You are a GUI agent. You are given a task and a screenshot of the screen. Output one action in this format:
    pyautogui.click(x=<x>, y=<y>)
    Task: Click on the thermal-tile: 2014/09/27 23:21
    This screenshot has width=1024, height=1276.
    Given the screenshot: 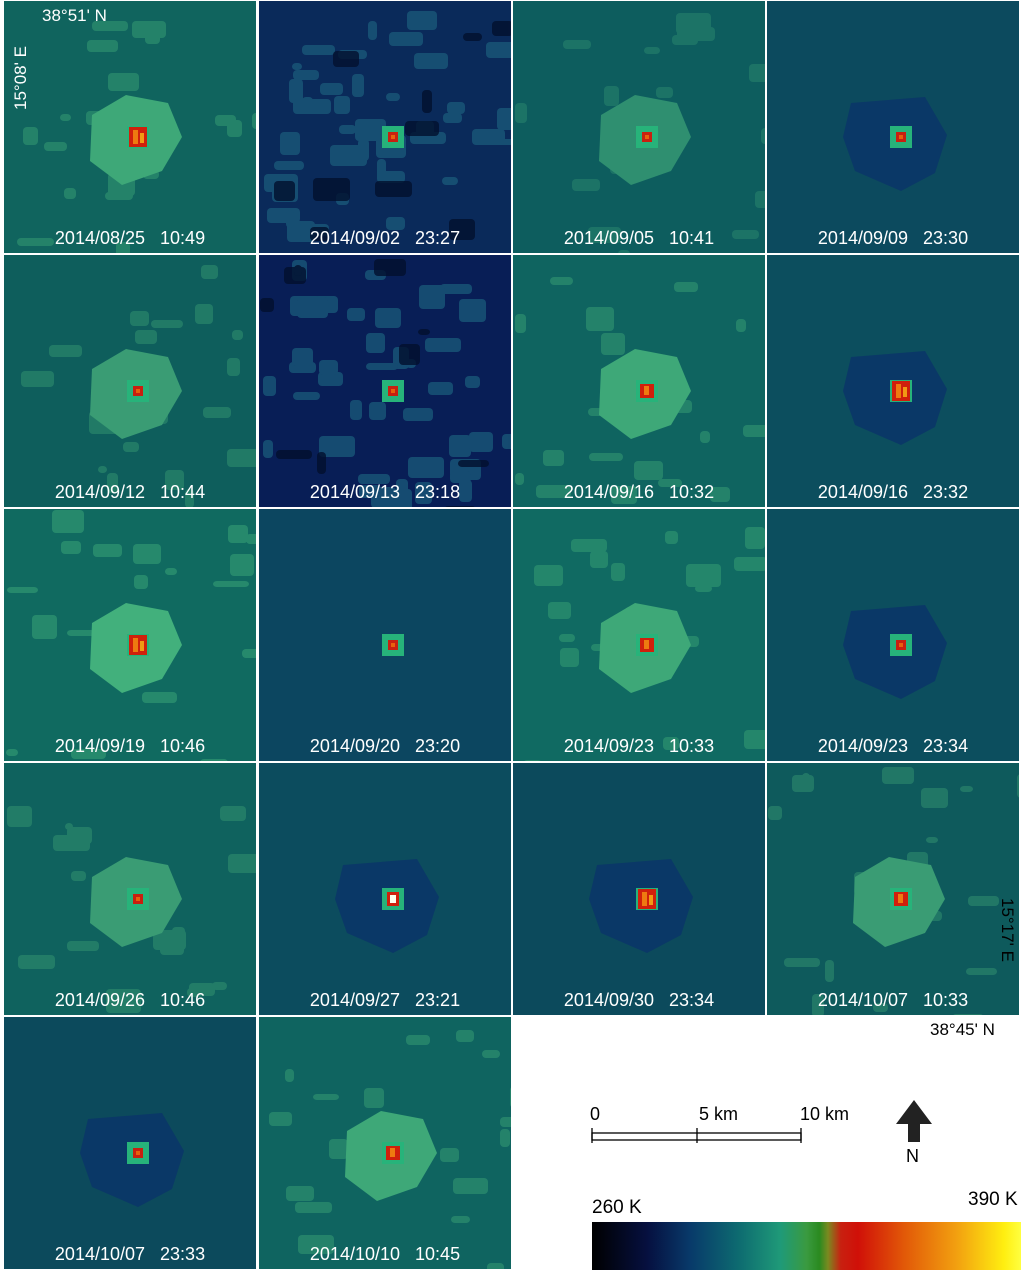 What is the action you would take?
    pyautogui.click(x=385, y=889)
    